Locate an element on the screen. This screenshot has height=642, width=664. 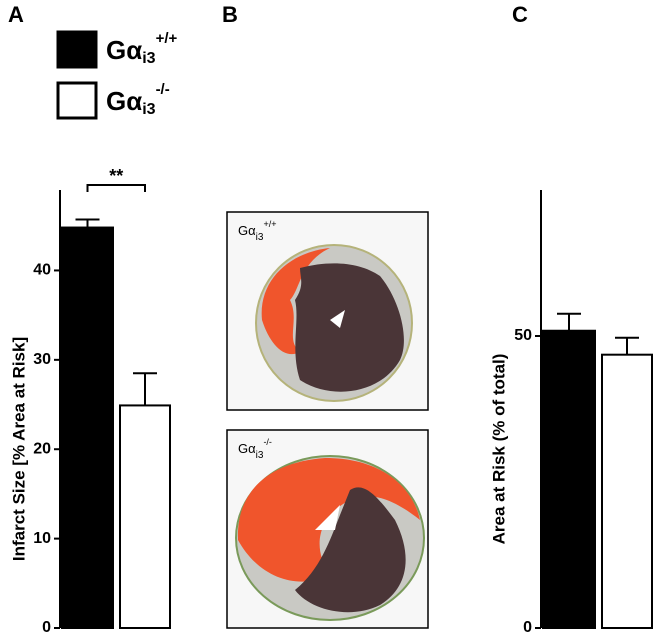
y-axis-label: Area at Risk (% of total) is located at coordinates (498, 449).